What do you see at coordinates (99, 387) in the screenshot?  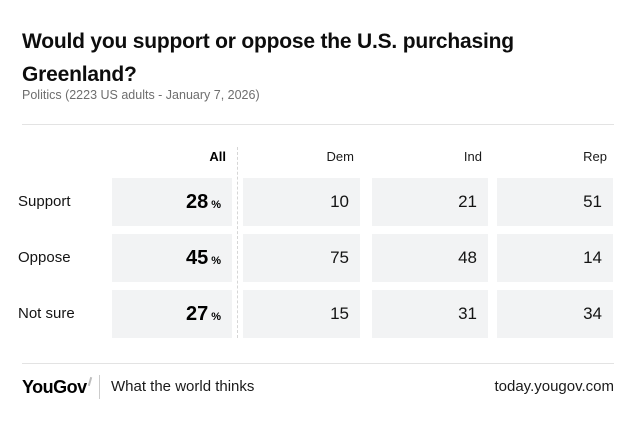 I see `footer-vertical-divider` at bounding box center [99, 387].